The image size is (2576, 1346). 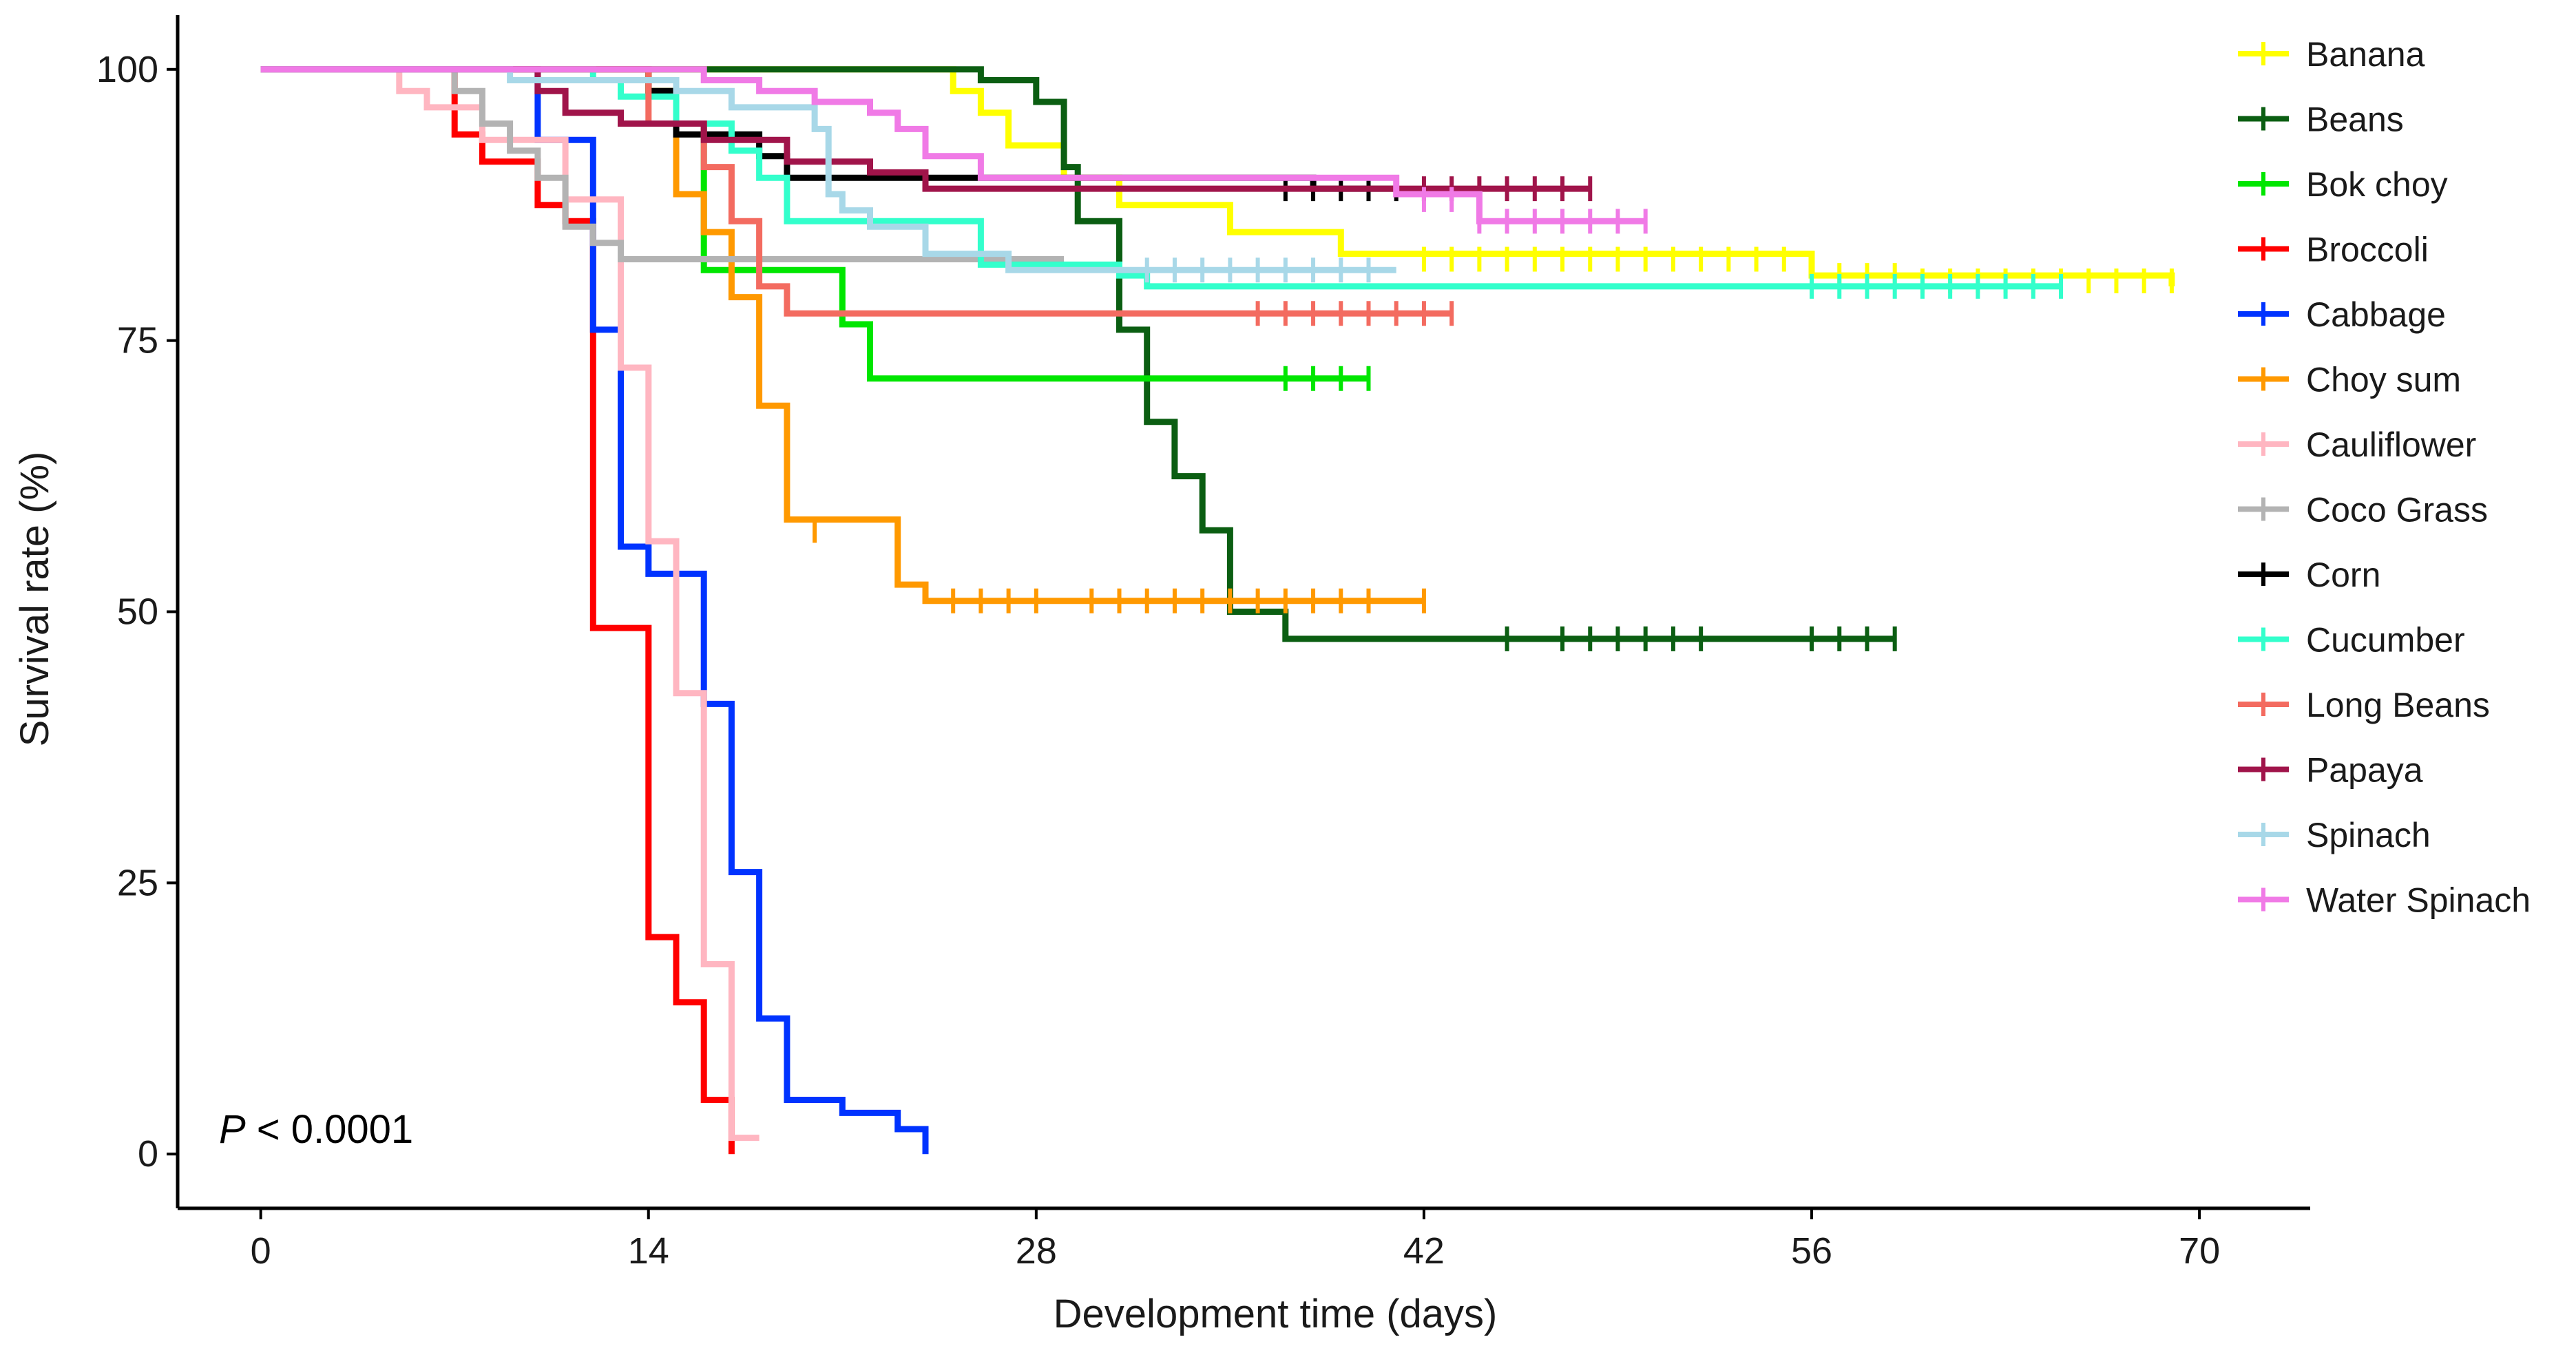 I want to click on legend-item-bok-choy: Bok choy, so click(x=2343, y=184).